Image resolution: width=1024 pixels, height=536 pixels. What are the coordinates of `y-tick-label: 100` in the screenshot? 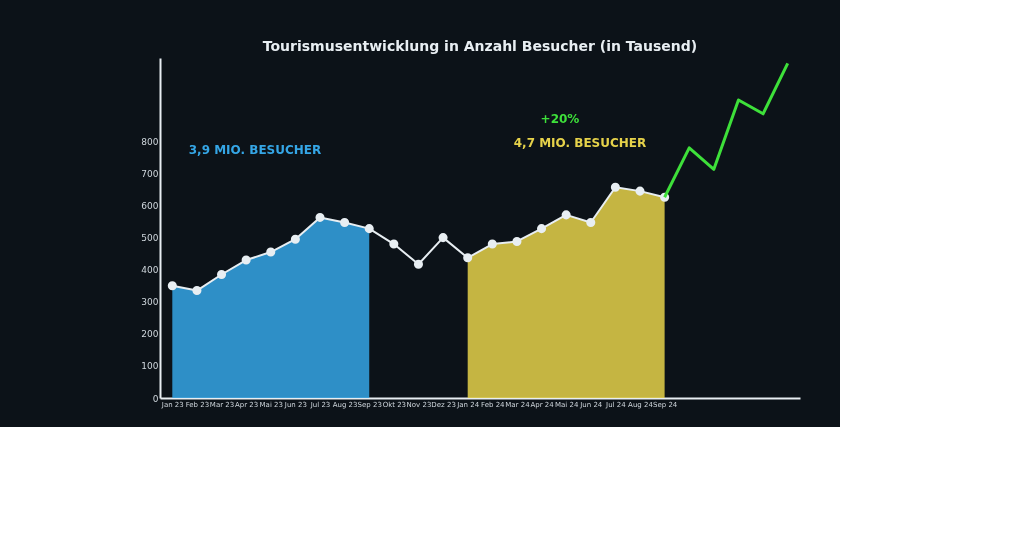 It's located at (150, 366).